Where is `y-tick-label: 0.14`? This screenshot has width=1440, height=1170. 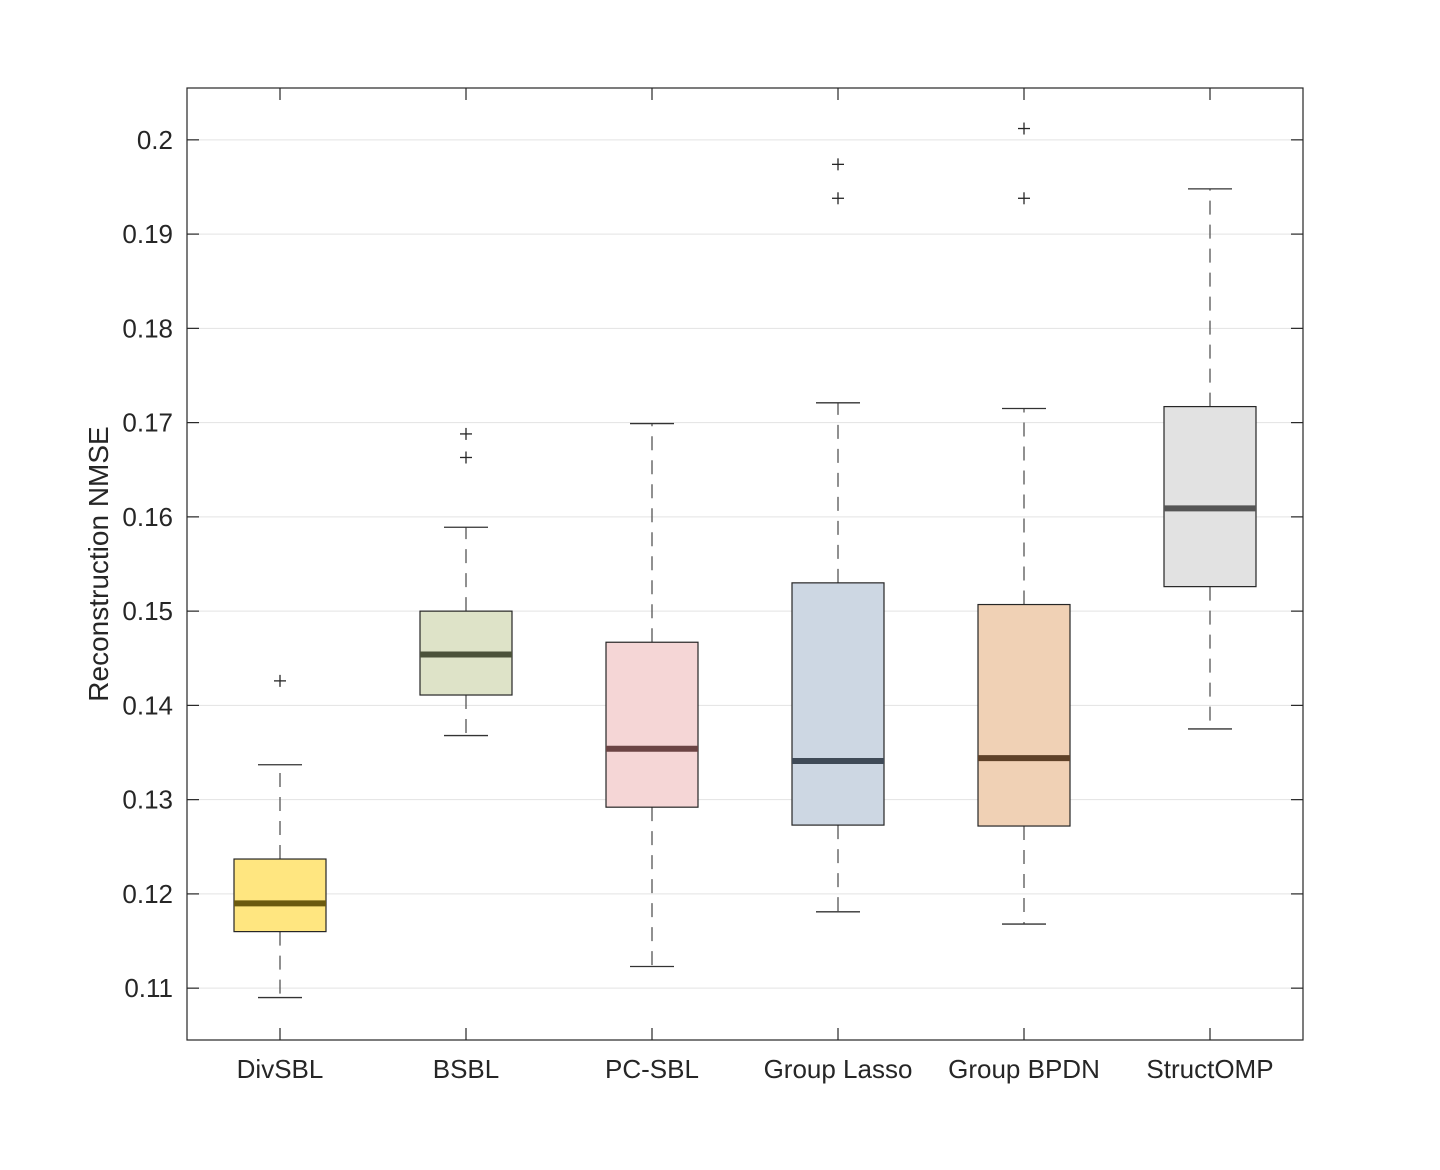
y-tick-label: 0.14 is located at coordinates (147, 705).